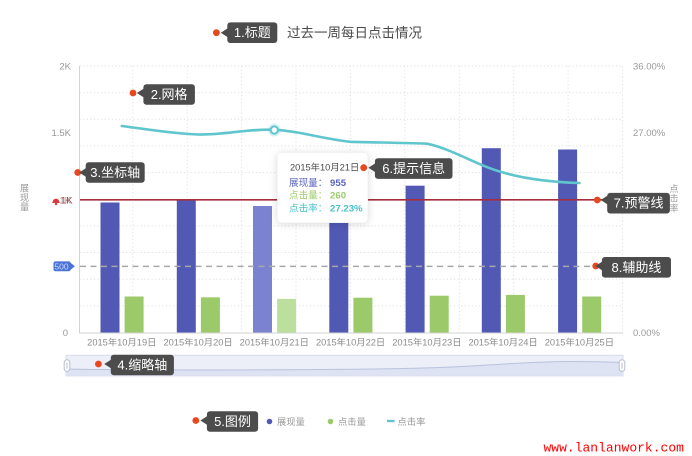 This screenshot has height=456, width=692. Describe the element at coordinates (673, 207) in the screenshot. I see `svg-text: 率` at that location.